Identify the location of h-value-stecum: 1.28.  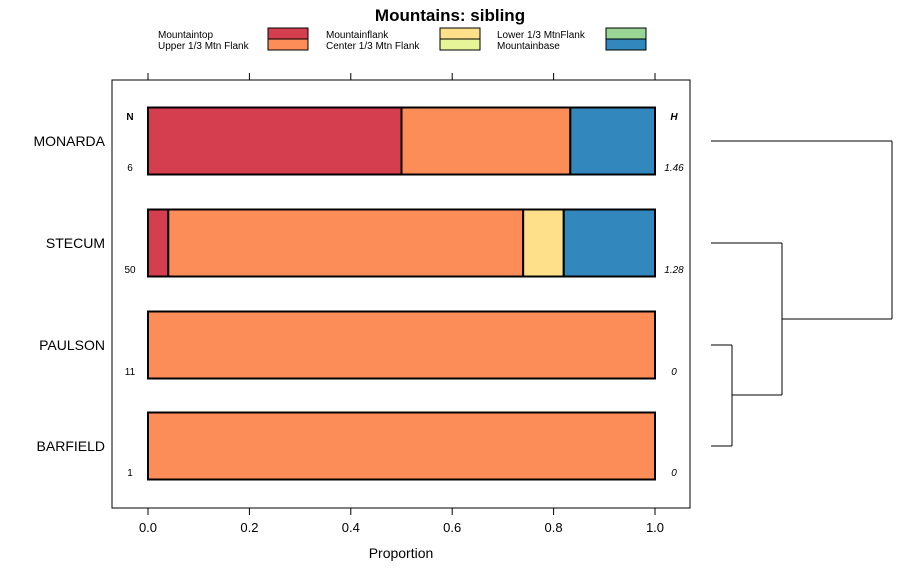
(674, 270).